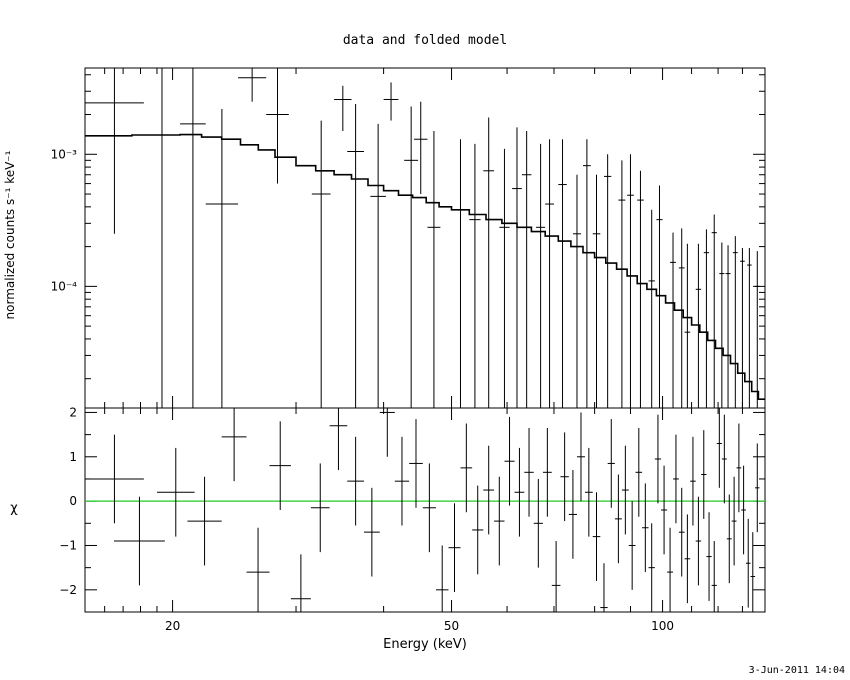 Image resolution: width=850 pixels, height=680 pixels. Describe the element at coordinates (14, 508) in the screenshot. I see `bottom-y-axis-label: χ` at that location.